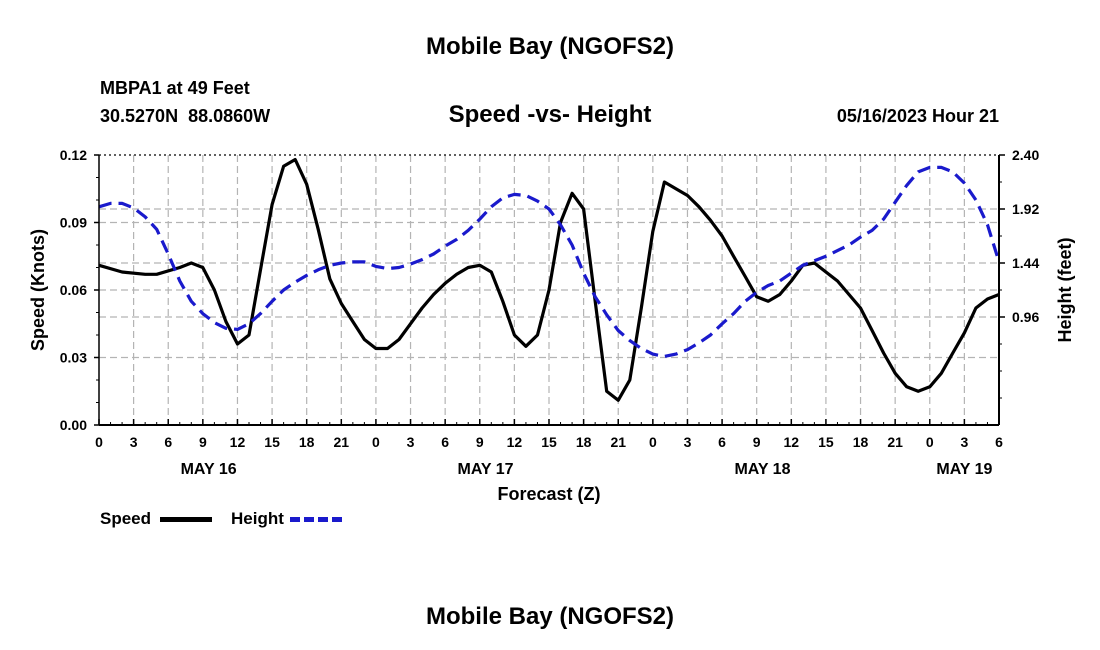 The image size is (1100, 650). I want to click on footer-title: Mobile Bay (NGOFS2), so click(550, 616).